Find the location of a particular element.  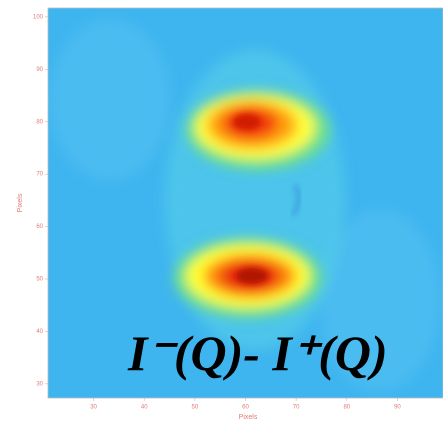

x-tick-label: 60 is located at coordinates (245, 408).